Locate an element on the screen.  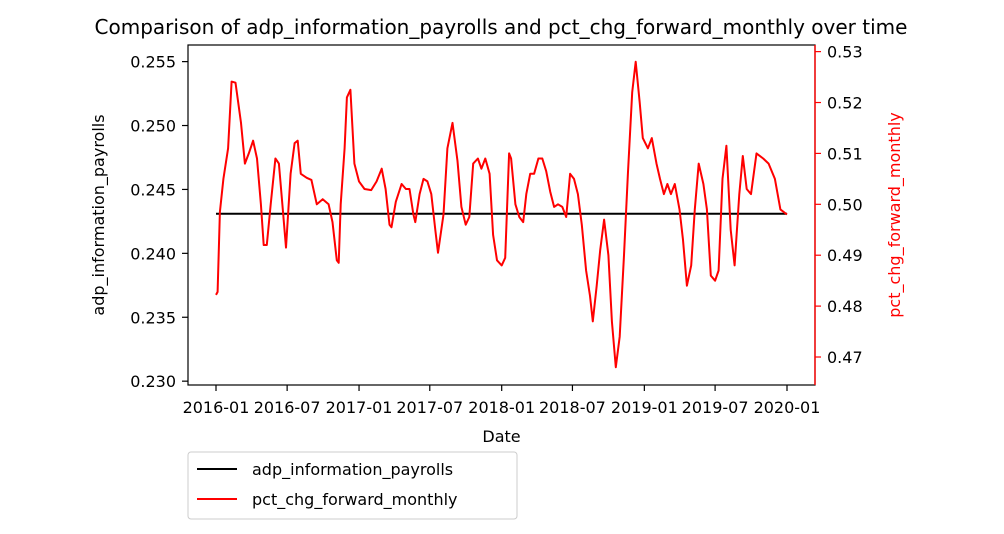
legend-label-pct-chg-forward-monthly: pct_chg_forward_monthly is located at coordinates (355, 500).